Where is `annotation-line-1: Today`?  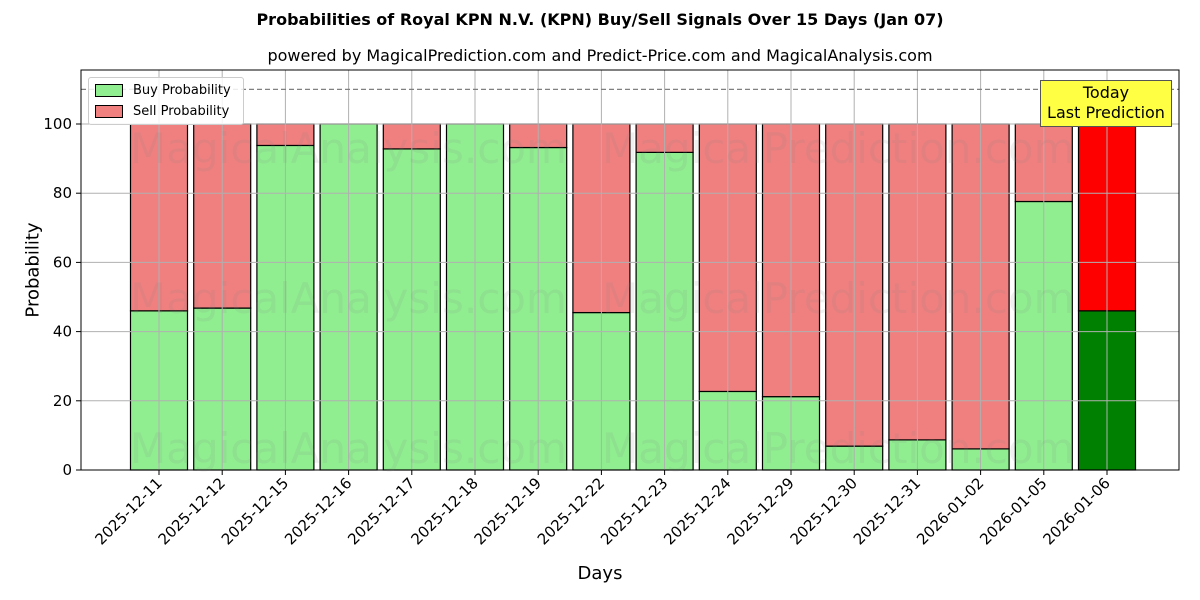
annotation-line-1: Today is located at coordinates (1106, 92).